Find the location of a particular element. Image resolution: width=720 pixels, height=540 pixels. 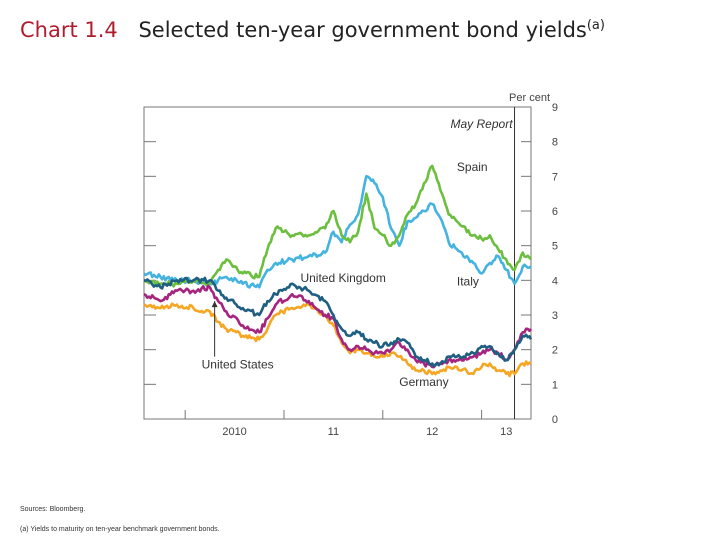

y-tick-label: 3 is located at coordinates (555, 316).